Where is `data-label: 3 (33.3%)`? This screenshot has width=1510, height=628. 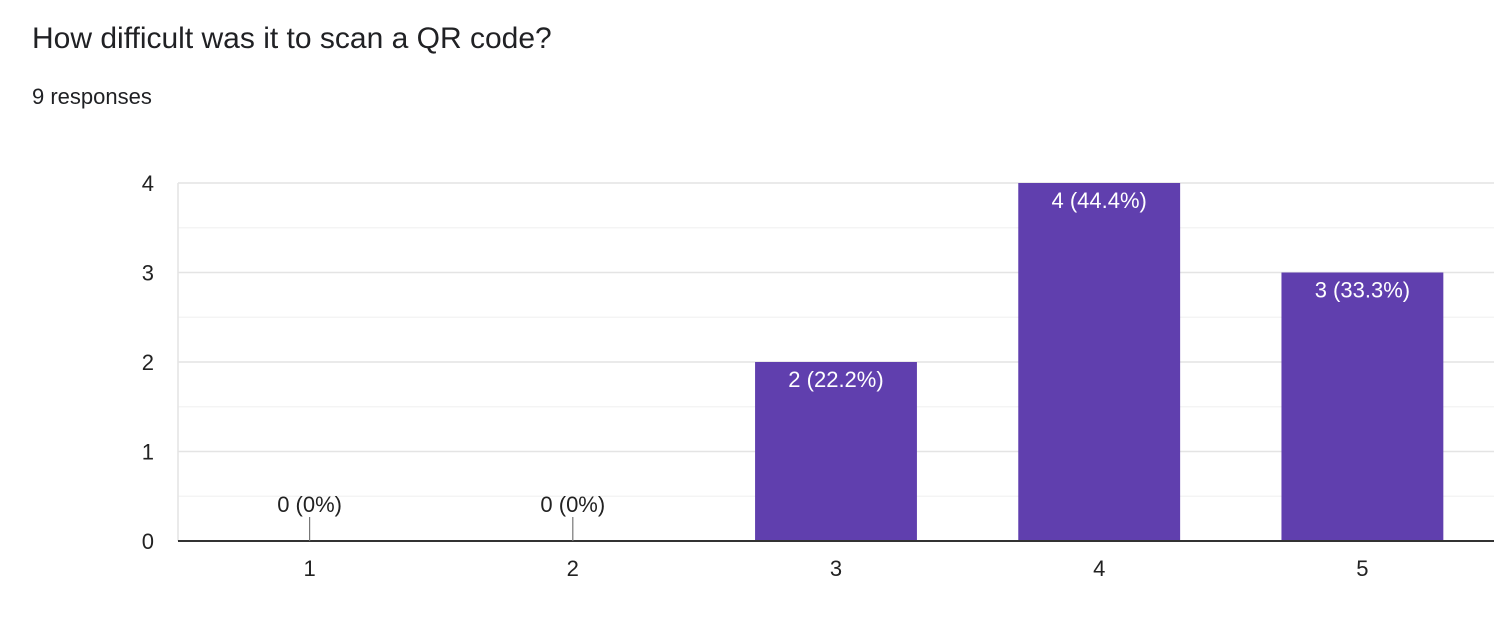 data-label: 3 (33.3%) is located at coordinates (1362, 290).